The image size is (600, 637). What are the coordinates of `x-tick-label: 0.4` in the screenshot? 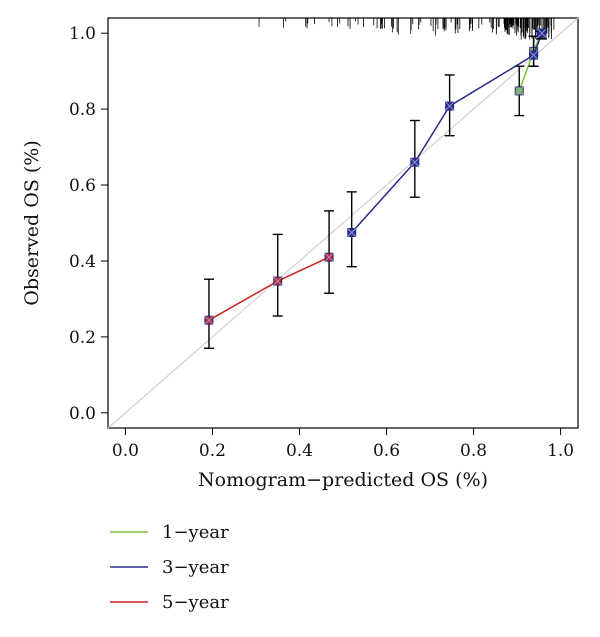 It's located at (299, 451).